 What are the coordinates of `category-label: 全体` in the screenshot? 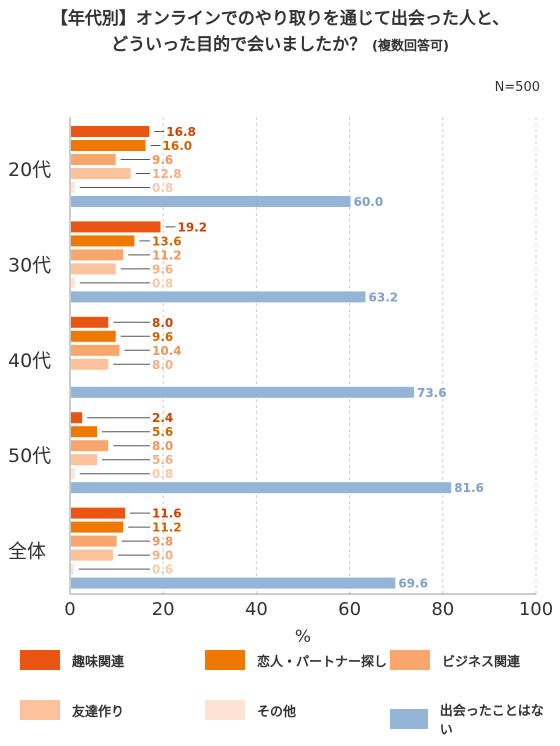 It's located at (27, 552).